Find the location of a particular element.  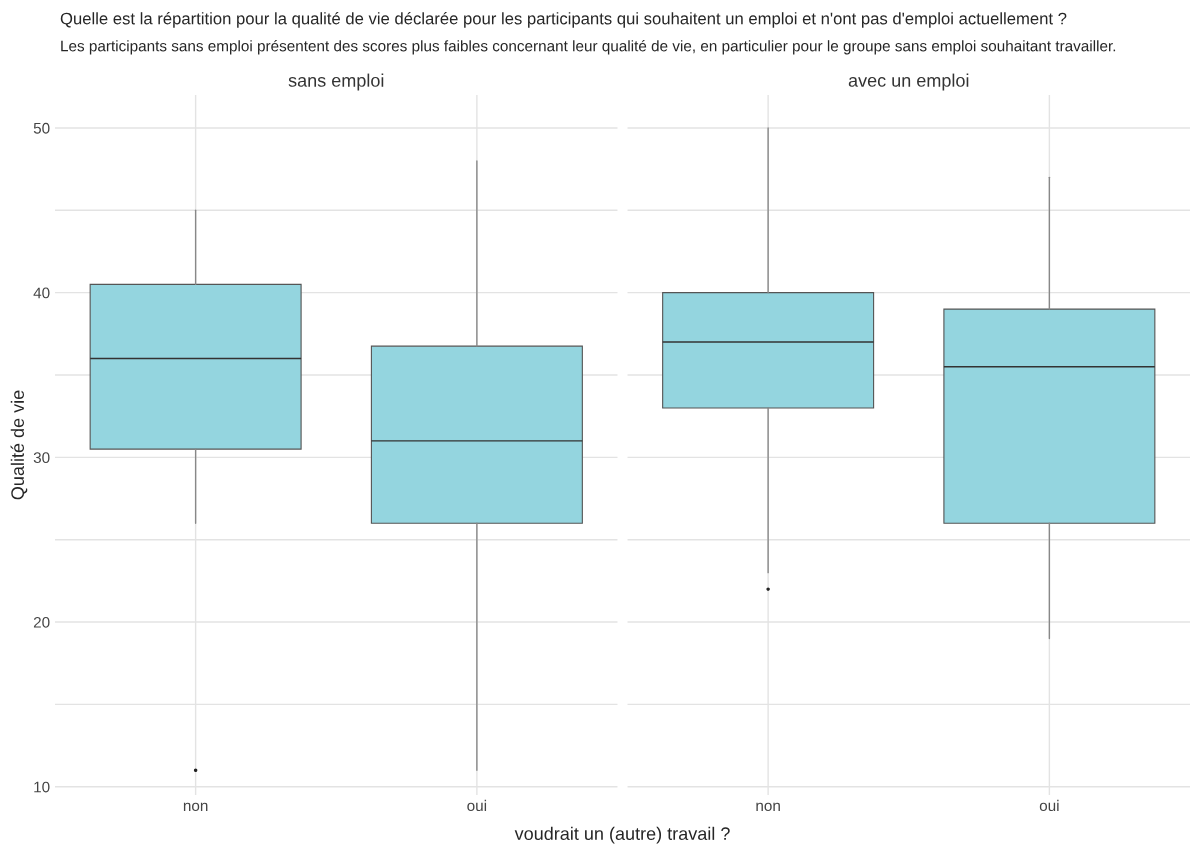

text: Les participants sans emploi présentent des scores plus faibles concernant leur qualité de vie, en particulier pour le groupe sans emploi souhaitant travailler. is located at coordinates (588, 47).